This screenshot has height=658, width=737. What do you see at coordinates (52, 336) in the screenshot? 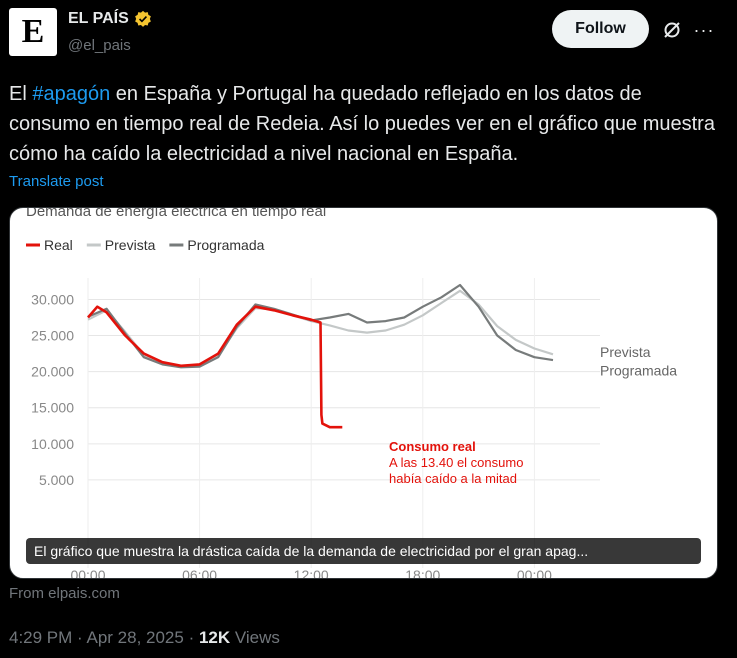
I see `y-tick-label: 25.000` at bounding box center [52, 336].